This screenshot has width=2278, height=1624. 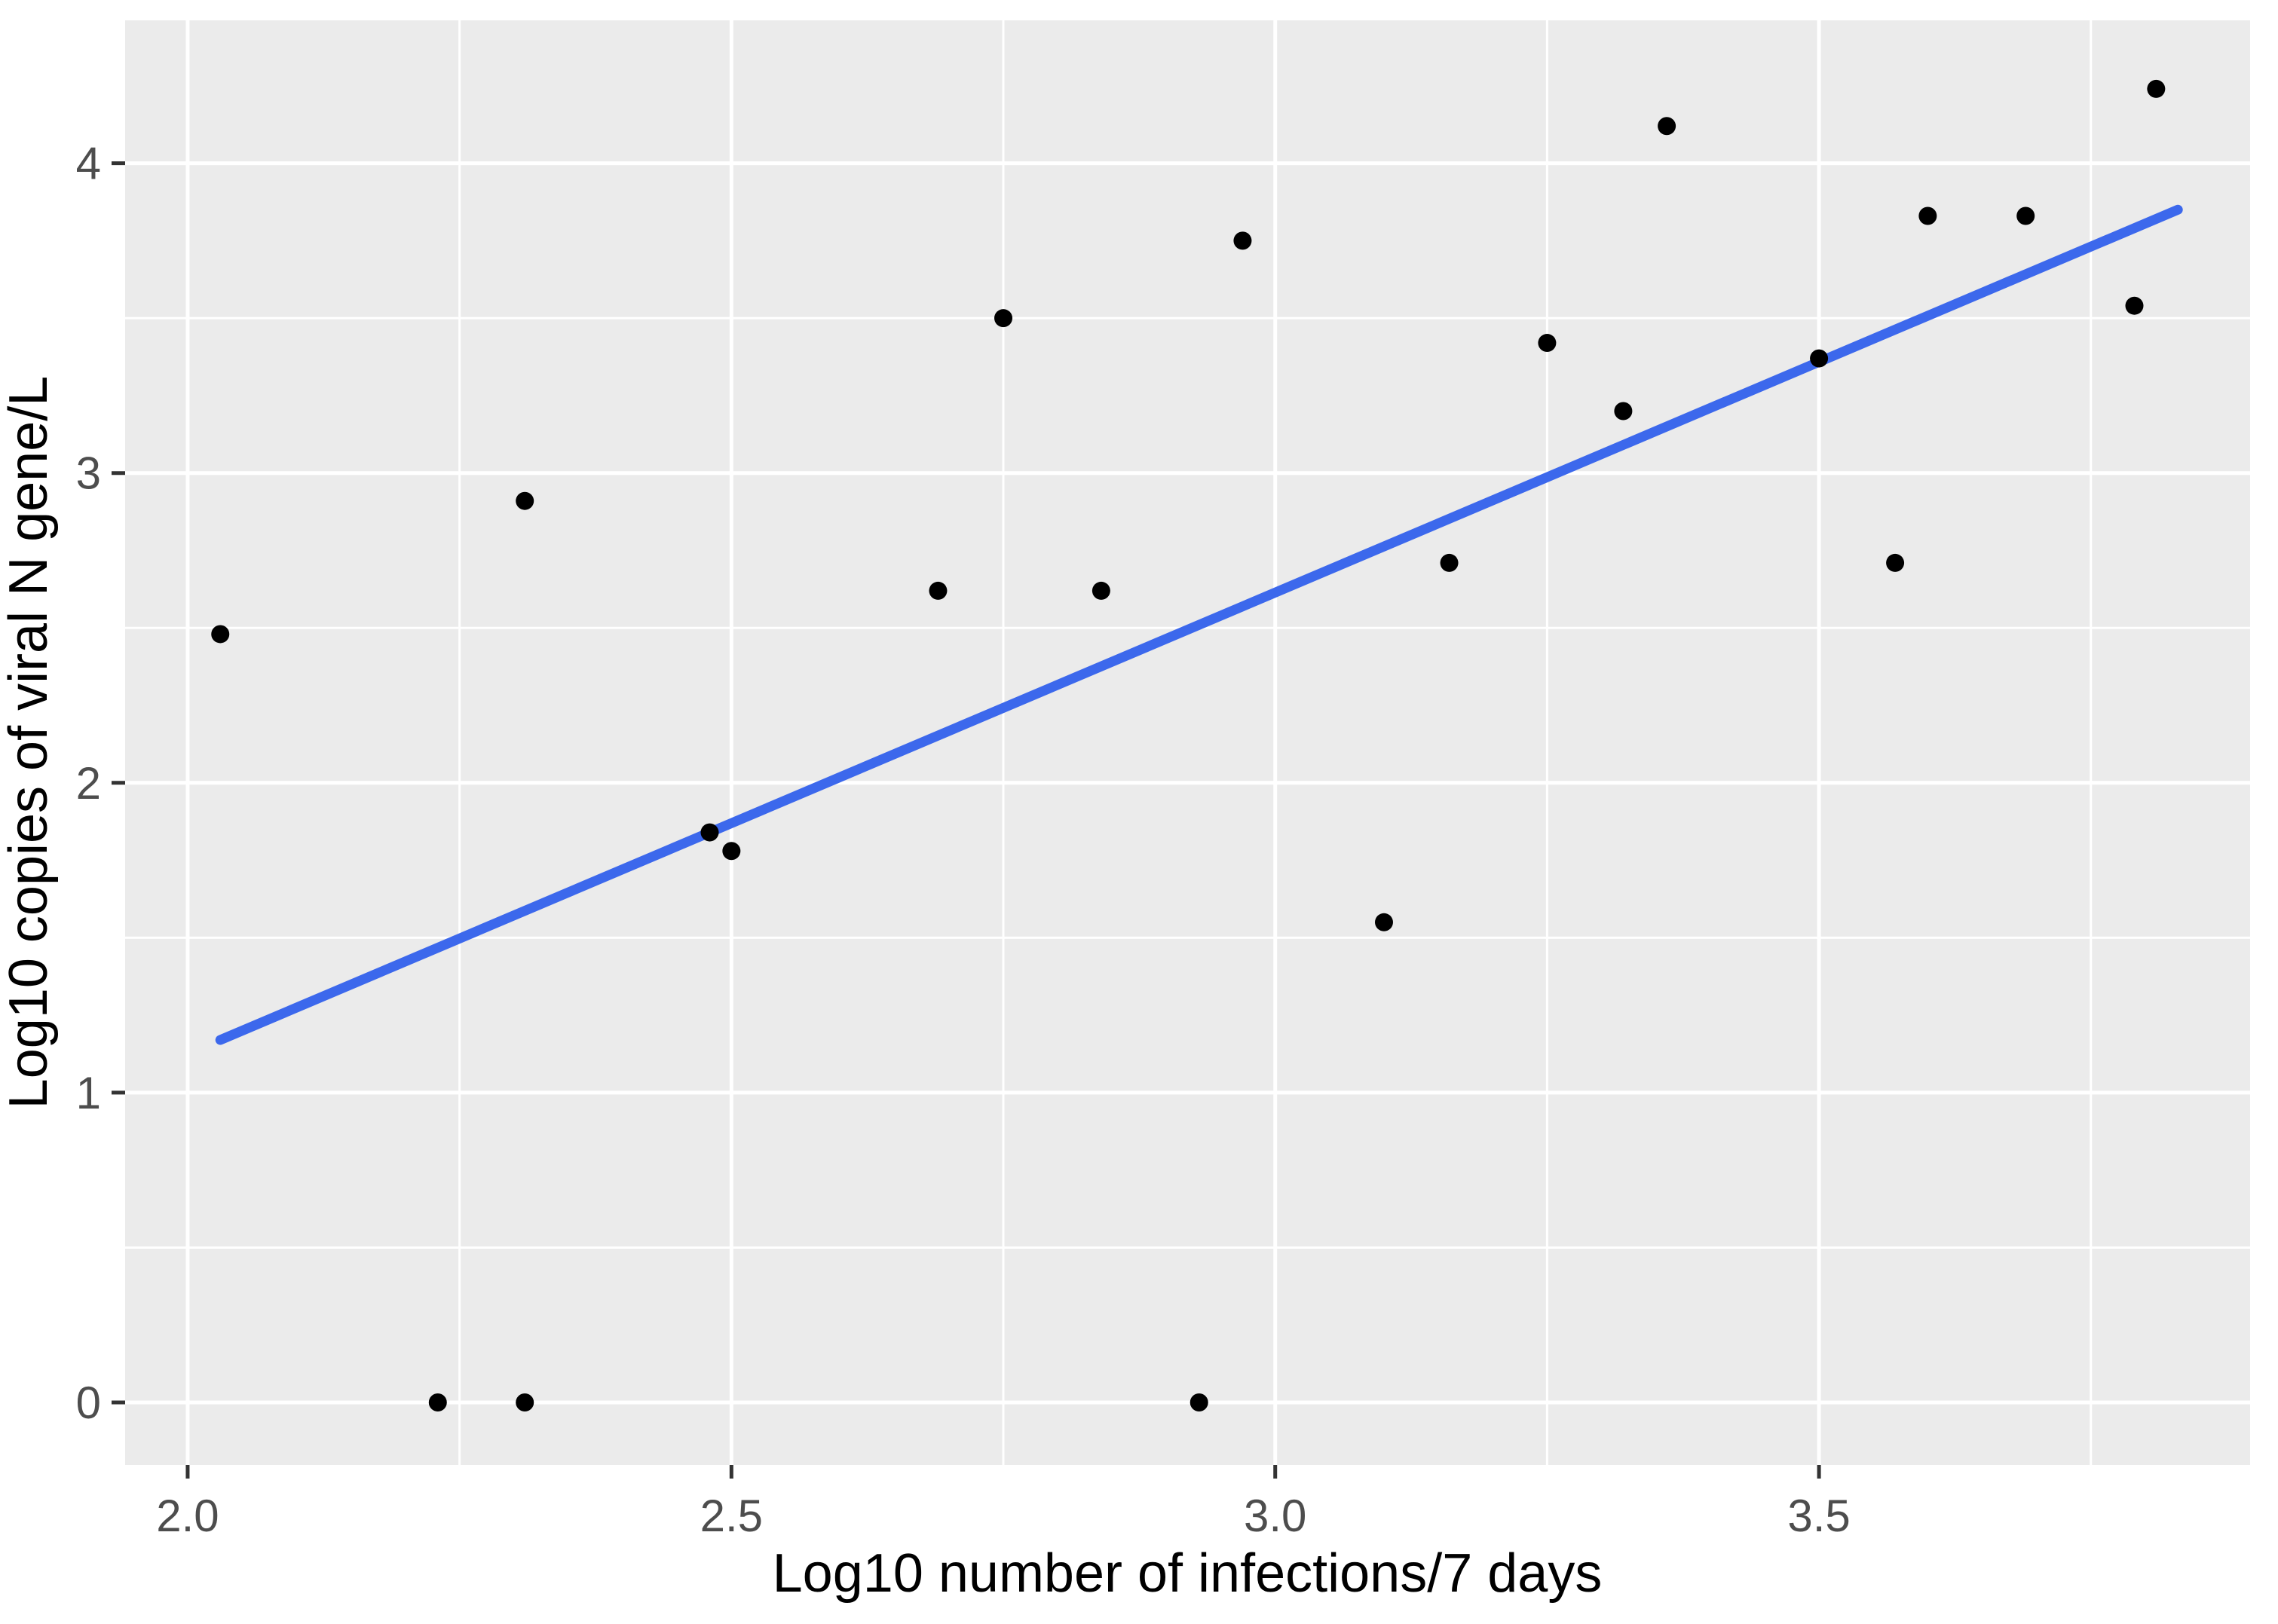 I want to click on y-axis-title: Log10 copies of viral N gene/L, so click(x=29, y=742).